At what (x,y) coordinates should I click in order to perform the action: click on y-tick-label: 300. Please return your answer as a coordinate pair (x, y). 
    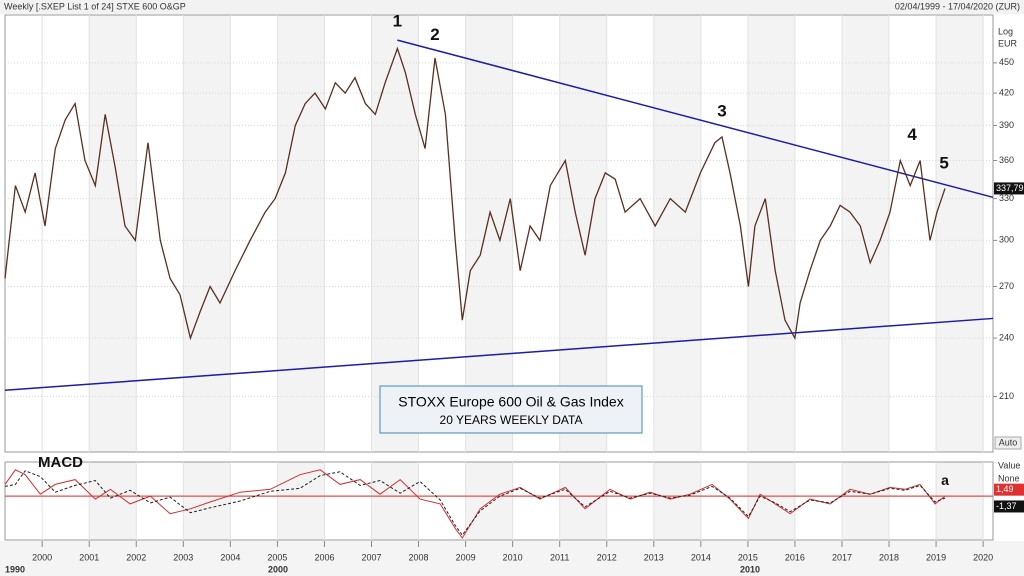
    Looking at the image, I should click on (1006, 240).